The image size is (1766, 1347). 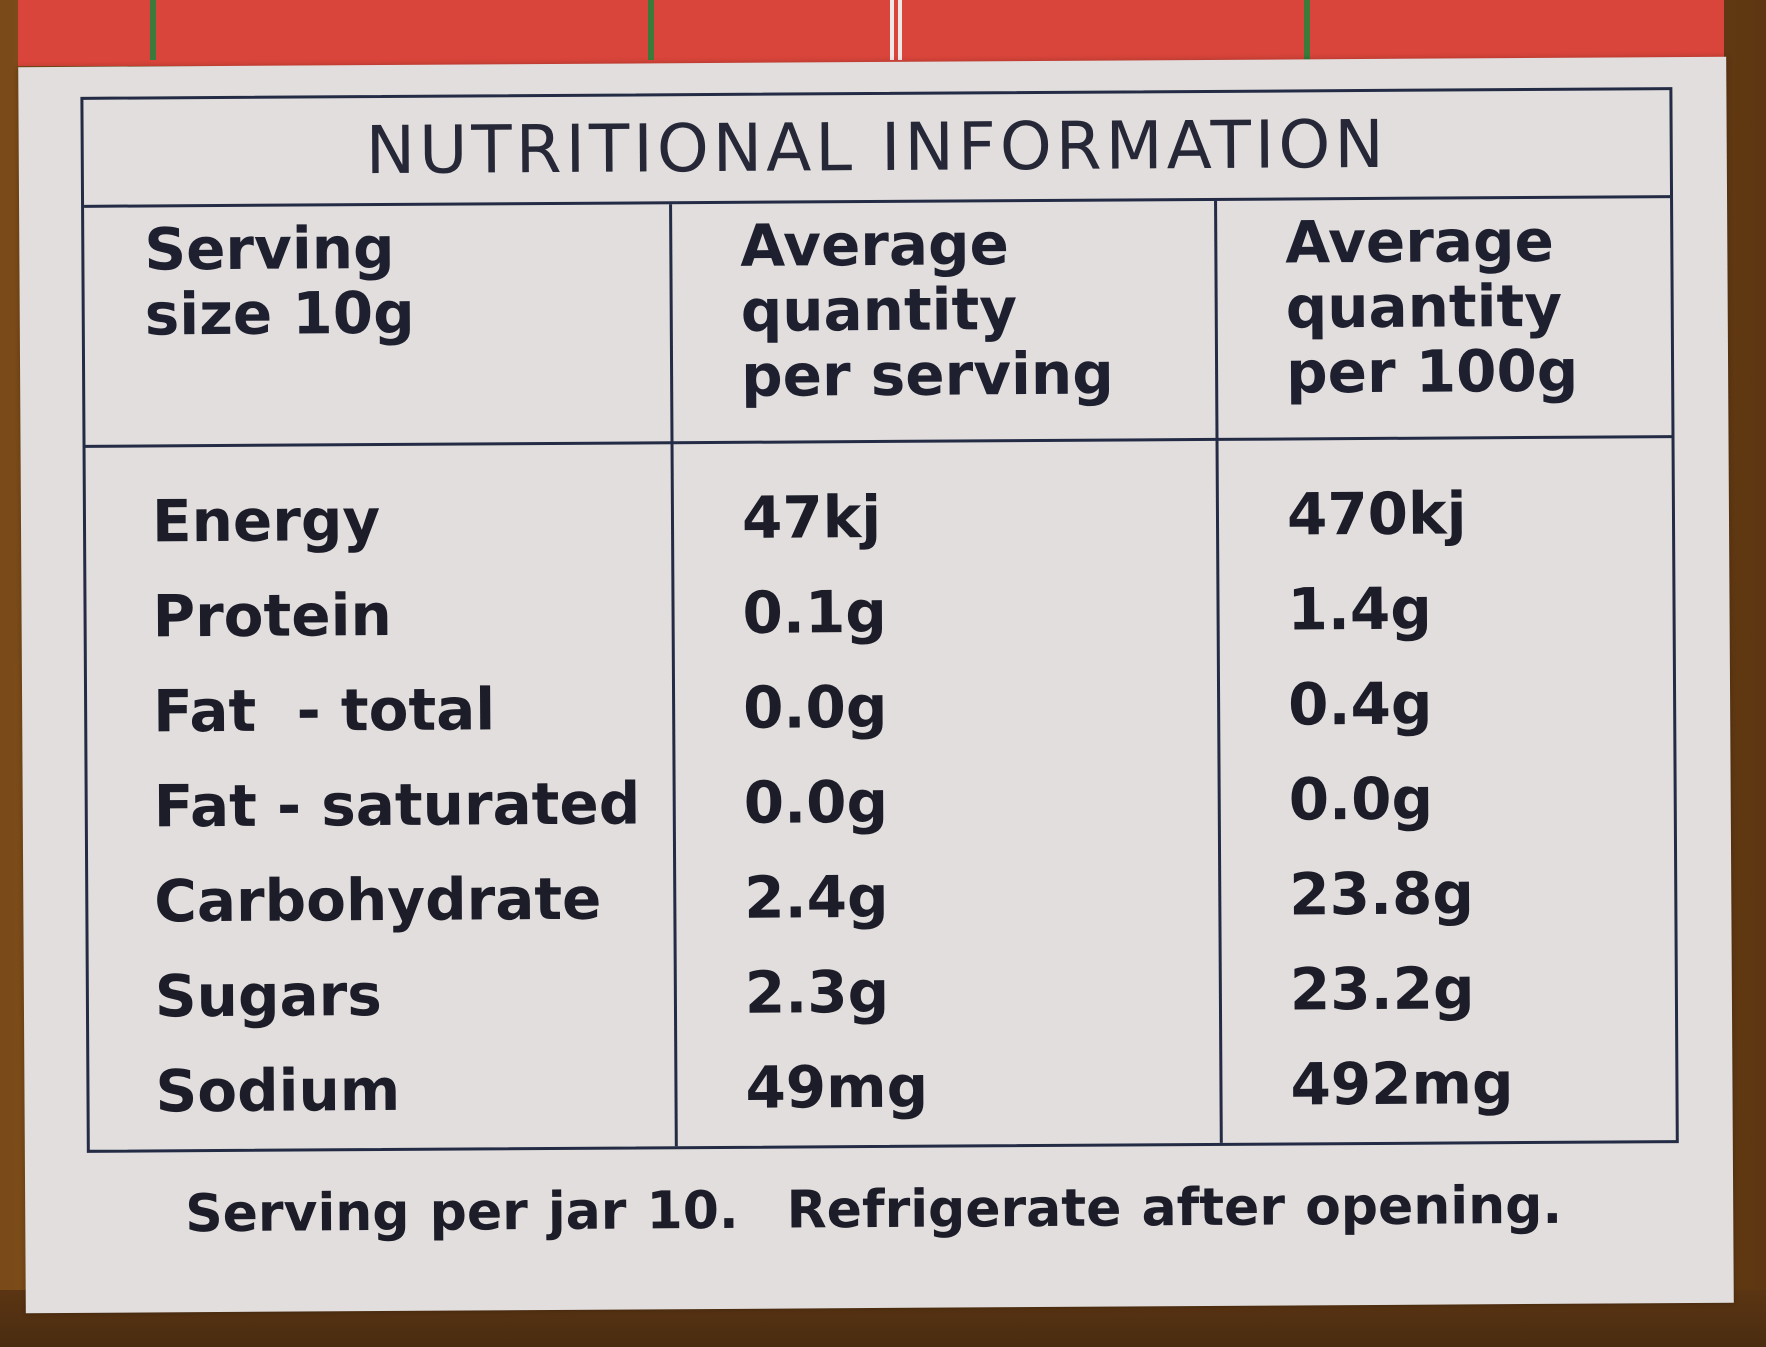 I want to click on per-100g-header: Average quantity per 100g, so click(x=1444, y=319).